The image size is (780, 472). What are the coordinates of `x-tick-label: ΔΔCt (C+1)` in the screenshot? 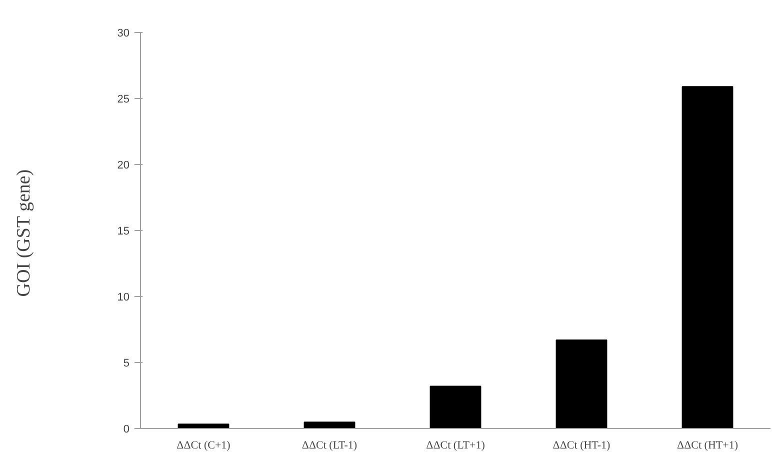 It's located at (203, 446).